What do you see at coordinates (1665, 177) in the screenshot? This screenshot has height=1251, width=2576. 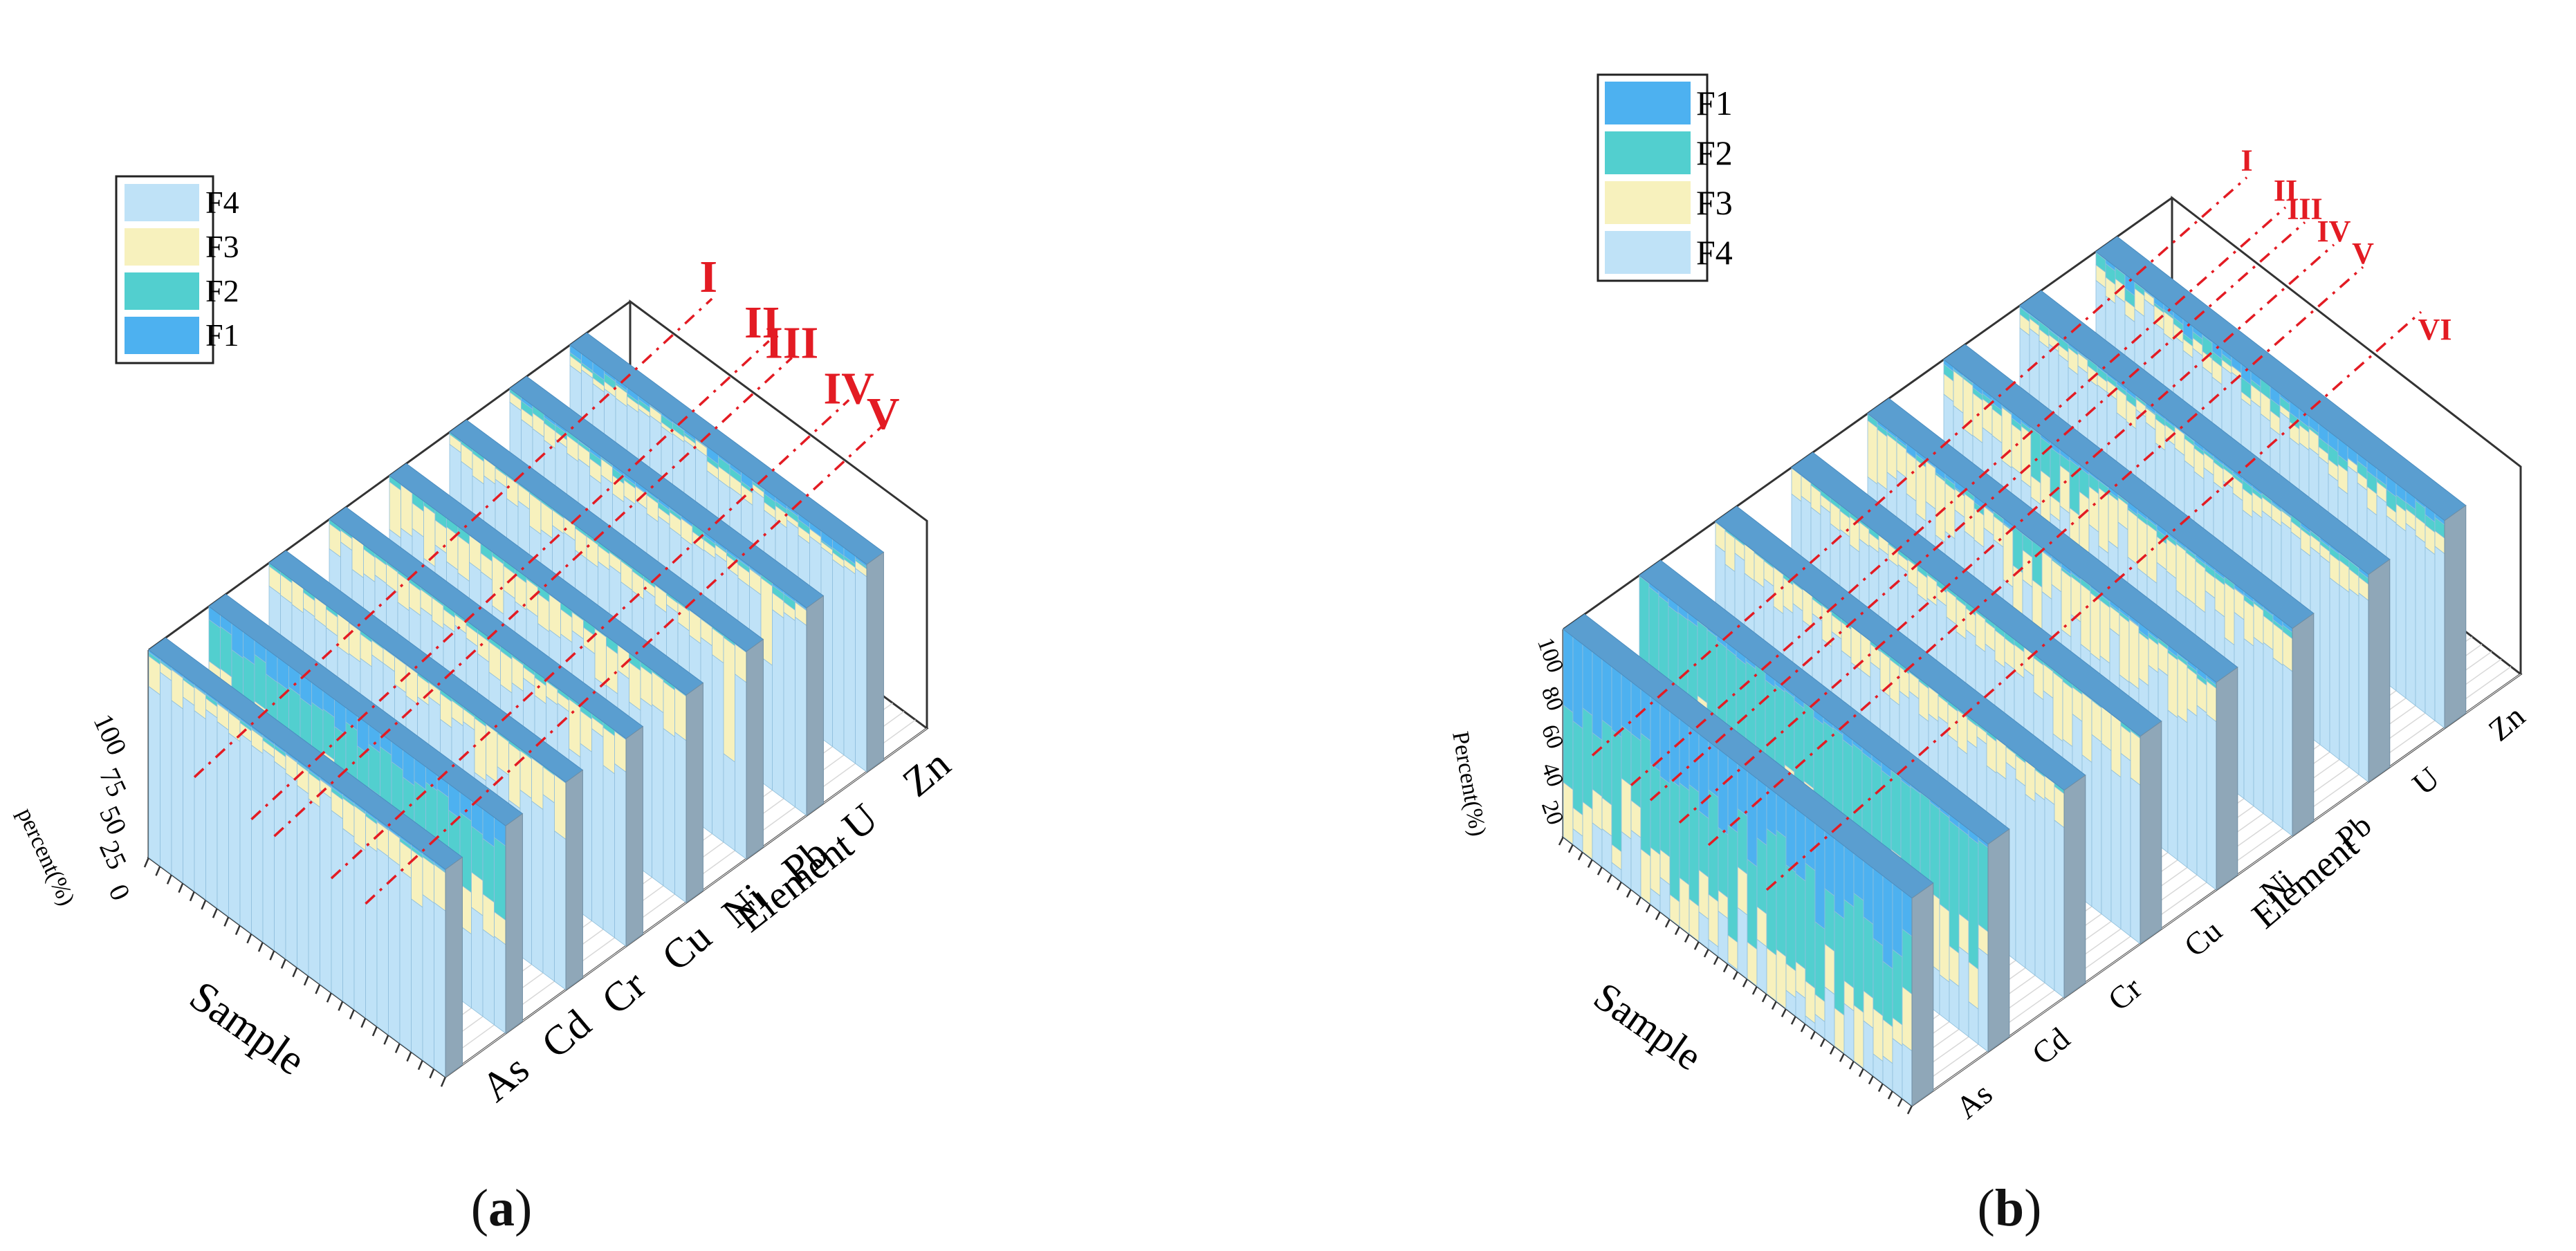 I see `chart-b-legend: F1 F2 F3 F4` at bounding box center [1665, 177].